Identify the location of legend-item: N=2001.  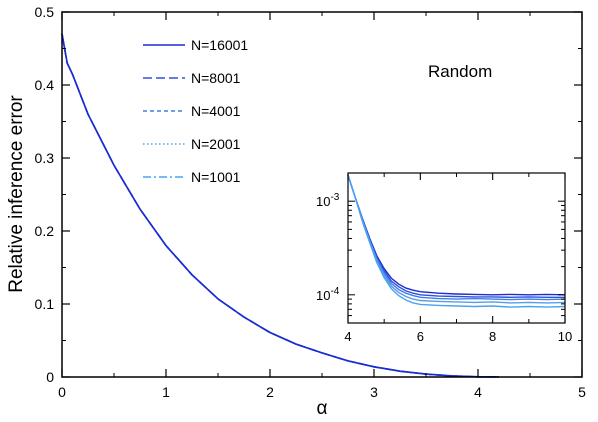
(192, 144).